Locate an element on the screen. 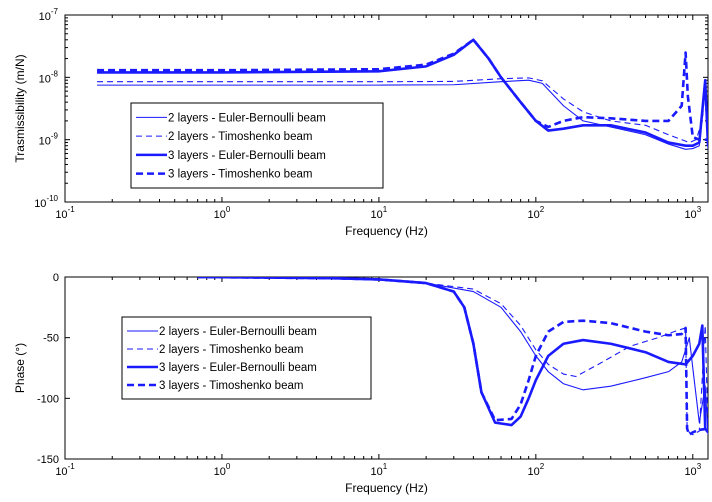 This screenshot has height=502, width=712. y-tick-label: 10⁻¹⁰ is located at coordinates (46, 202).